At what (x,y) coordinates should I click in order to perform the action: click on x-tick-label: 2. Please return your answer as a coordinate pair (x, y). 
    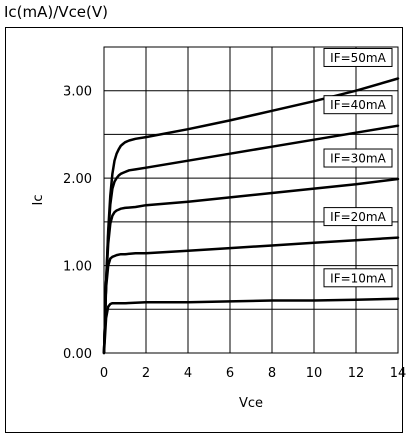
    Looking at the image, I should click on (146, 373).